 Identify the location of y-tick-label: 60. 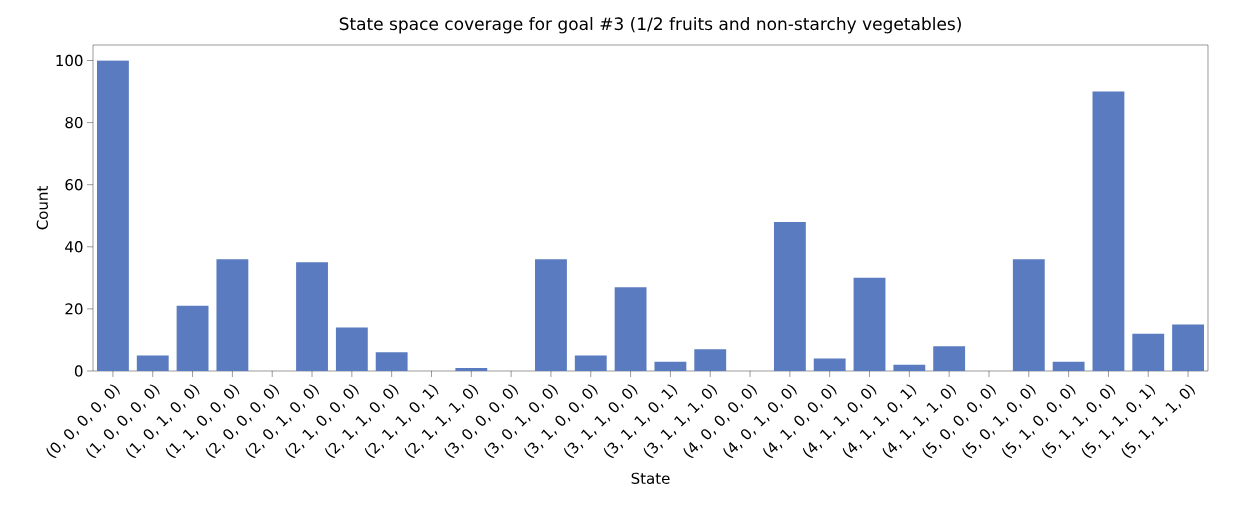
(74, 185).